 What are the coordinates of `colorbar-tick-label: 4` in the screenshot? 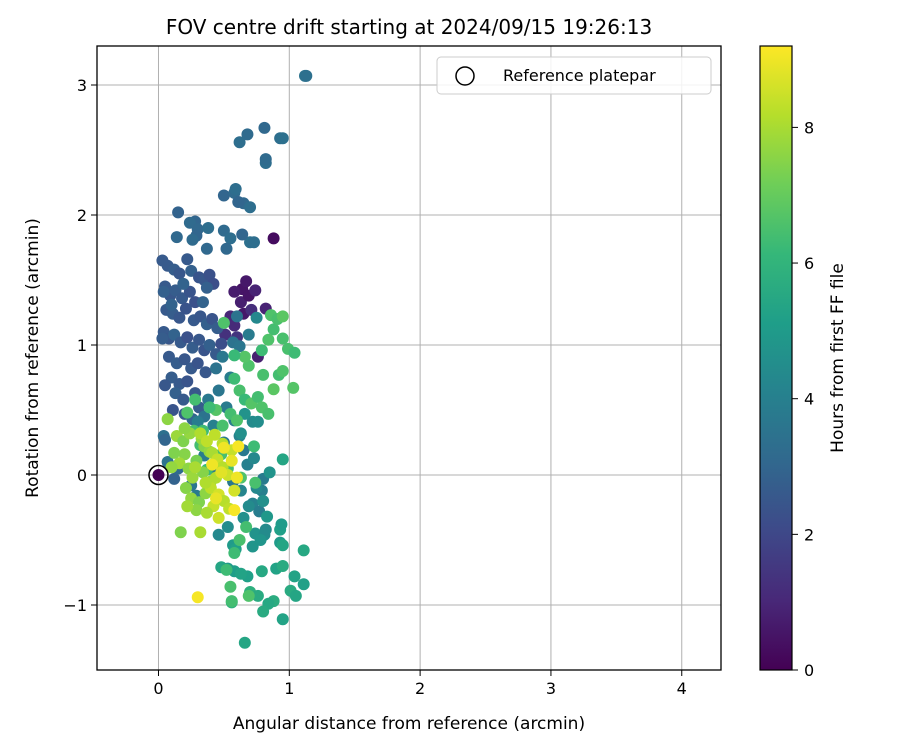 It's located at (809, 399).